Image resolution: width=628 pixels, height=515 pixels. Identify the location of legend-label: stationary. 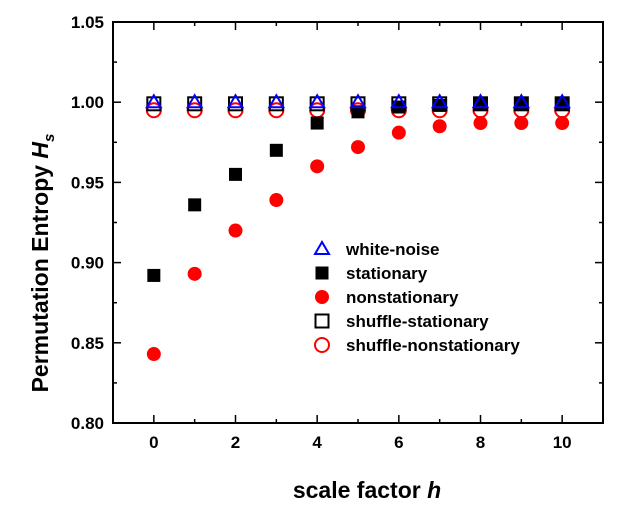
(387, 273).